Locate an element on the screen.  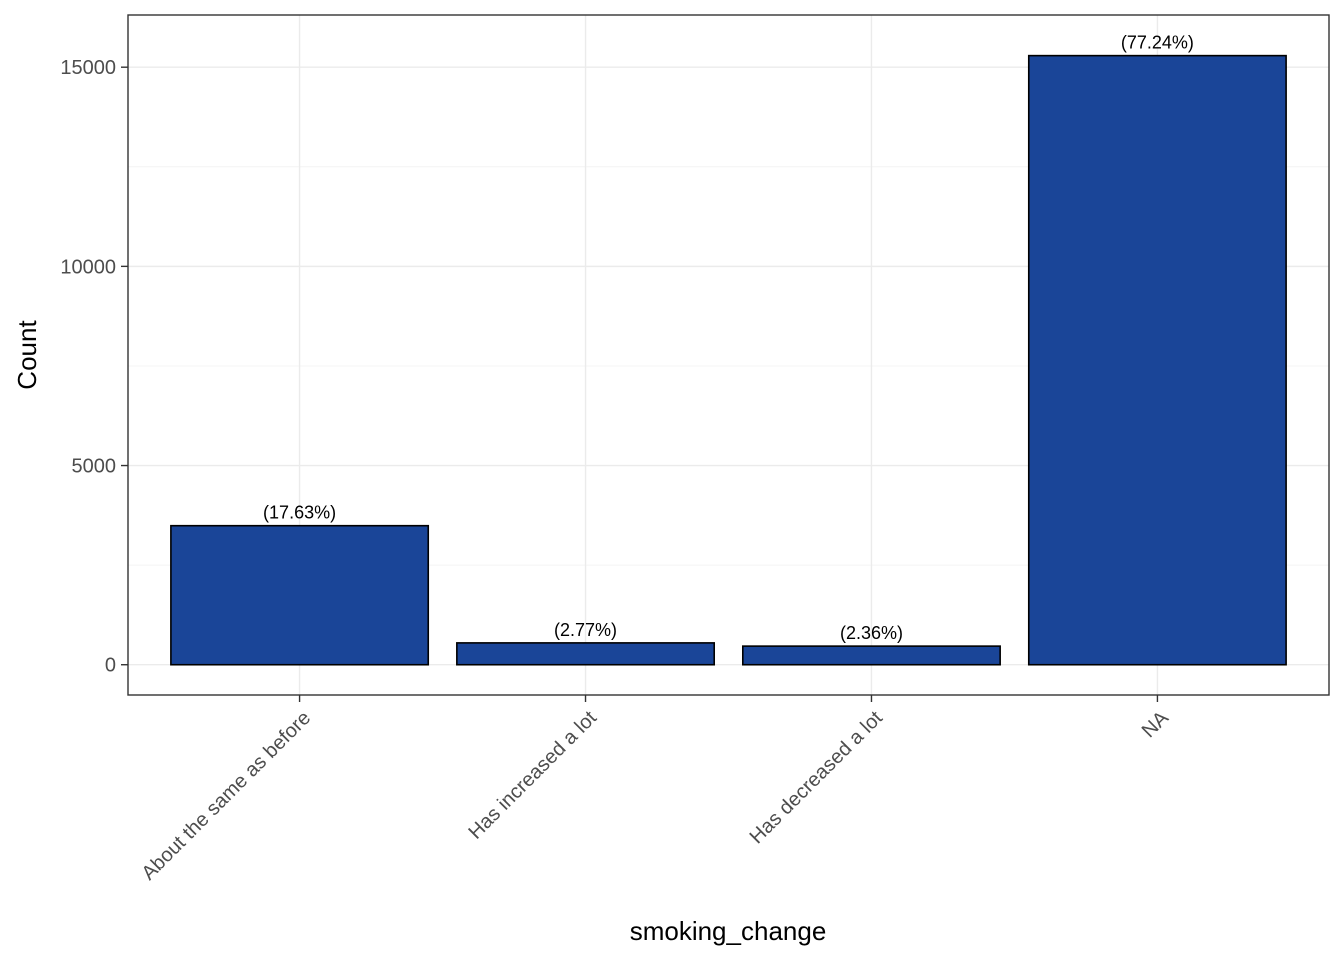
y-tick-label: 0 is located at coordinates (110, 666).